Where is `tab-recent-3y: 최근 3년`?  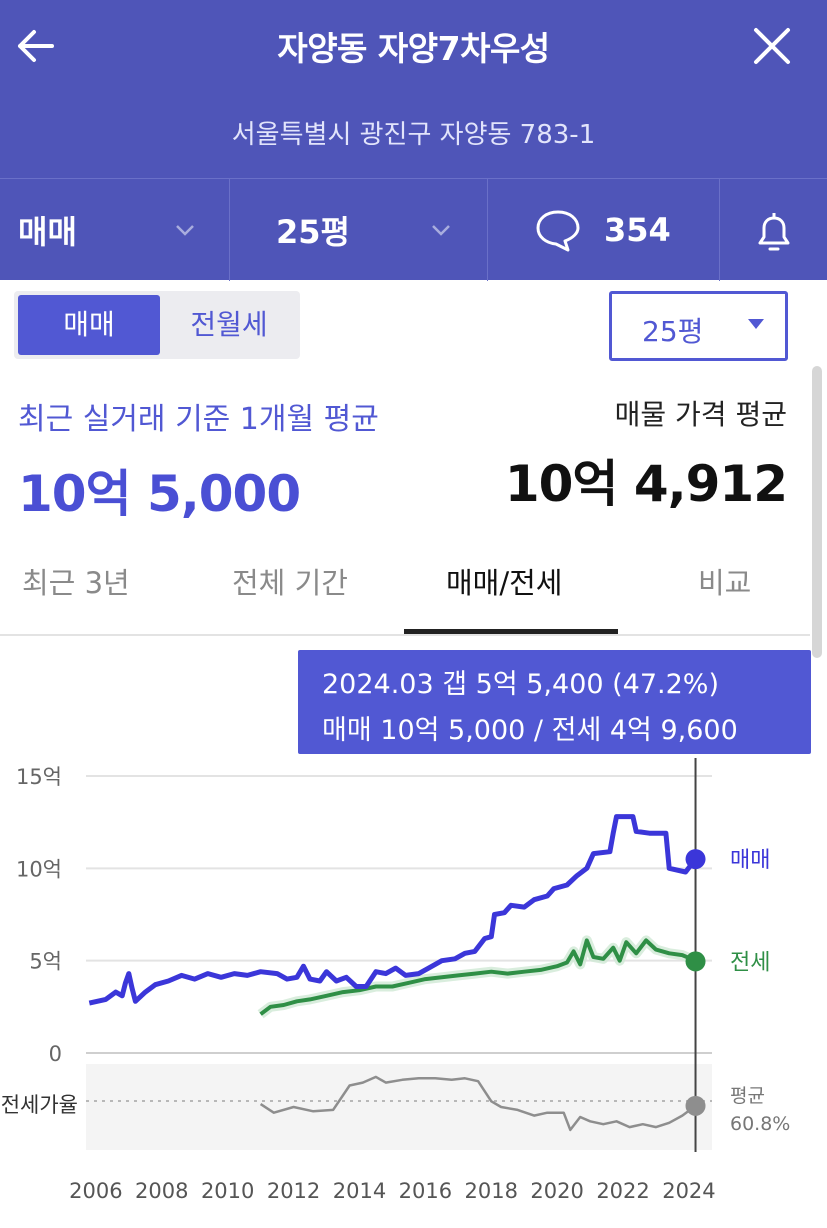 tab-recent-3y: 최근 3년 is located at coordinates (76, 583).